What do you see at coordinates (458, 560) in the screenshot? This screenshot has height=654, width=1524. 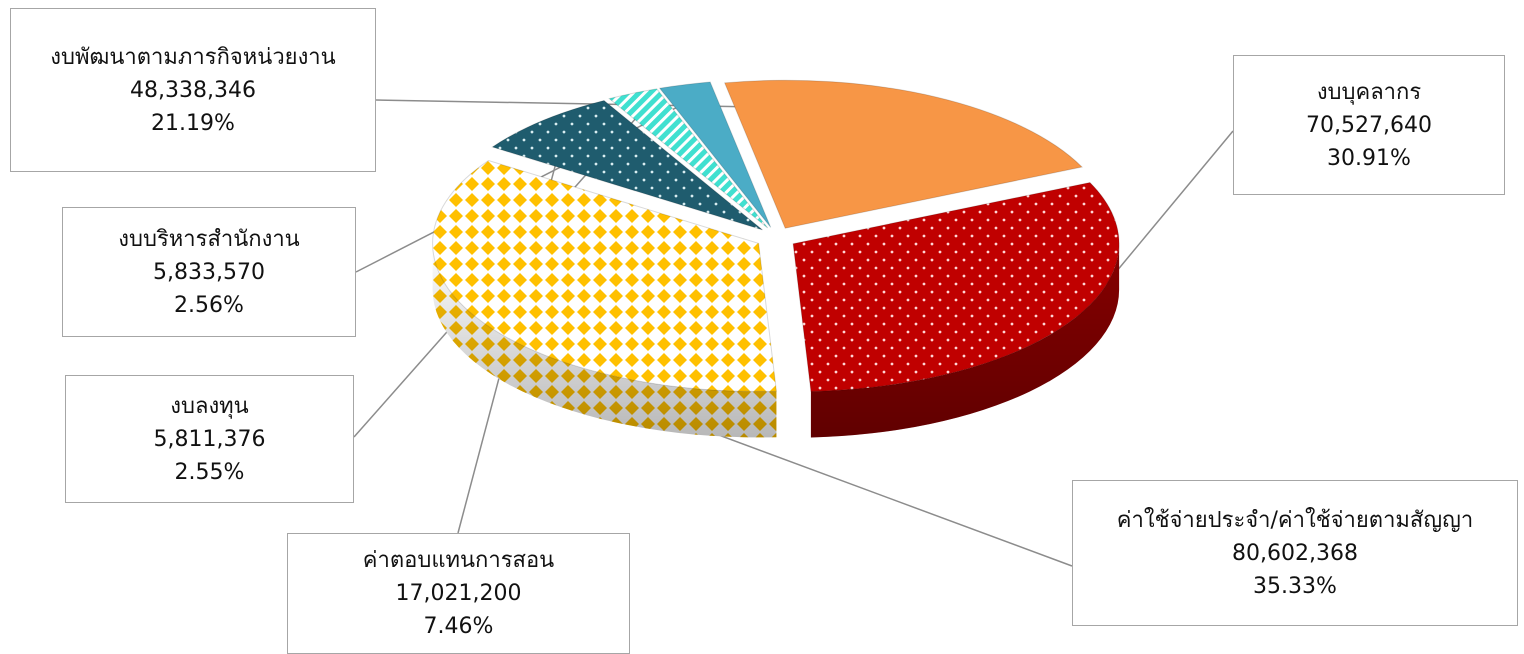 I see `slice-label: ค่าตอบแทนการสอน` at bounding box center [458, 560].